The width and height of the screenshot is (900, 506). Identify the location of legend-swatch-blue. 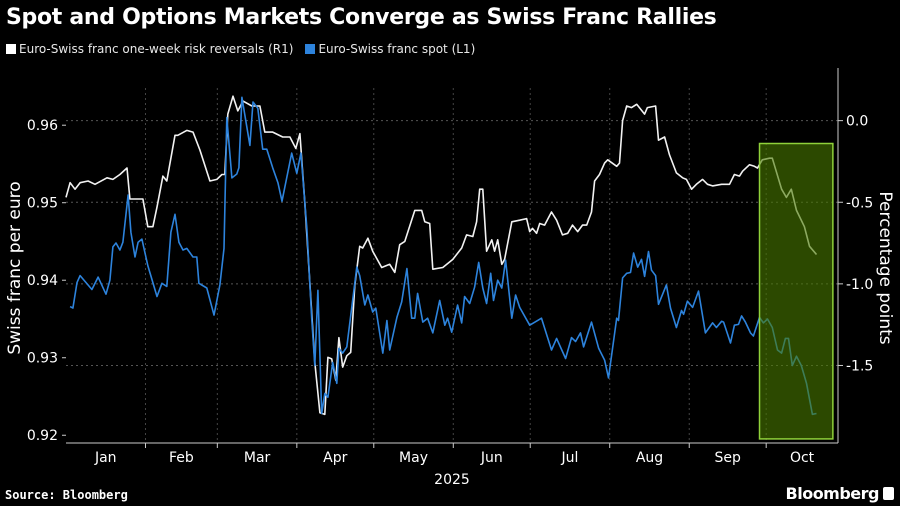
(310, 49).